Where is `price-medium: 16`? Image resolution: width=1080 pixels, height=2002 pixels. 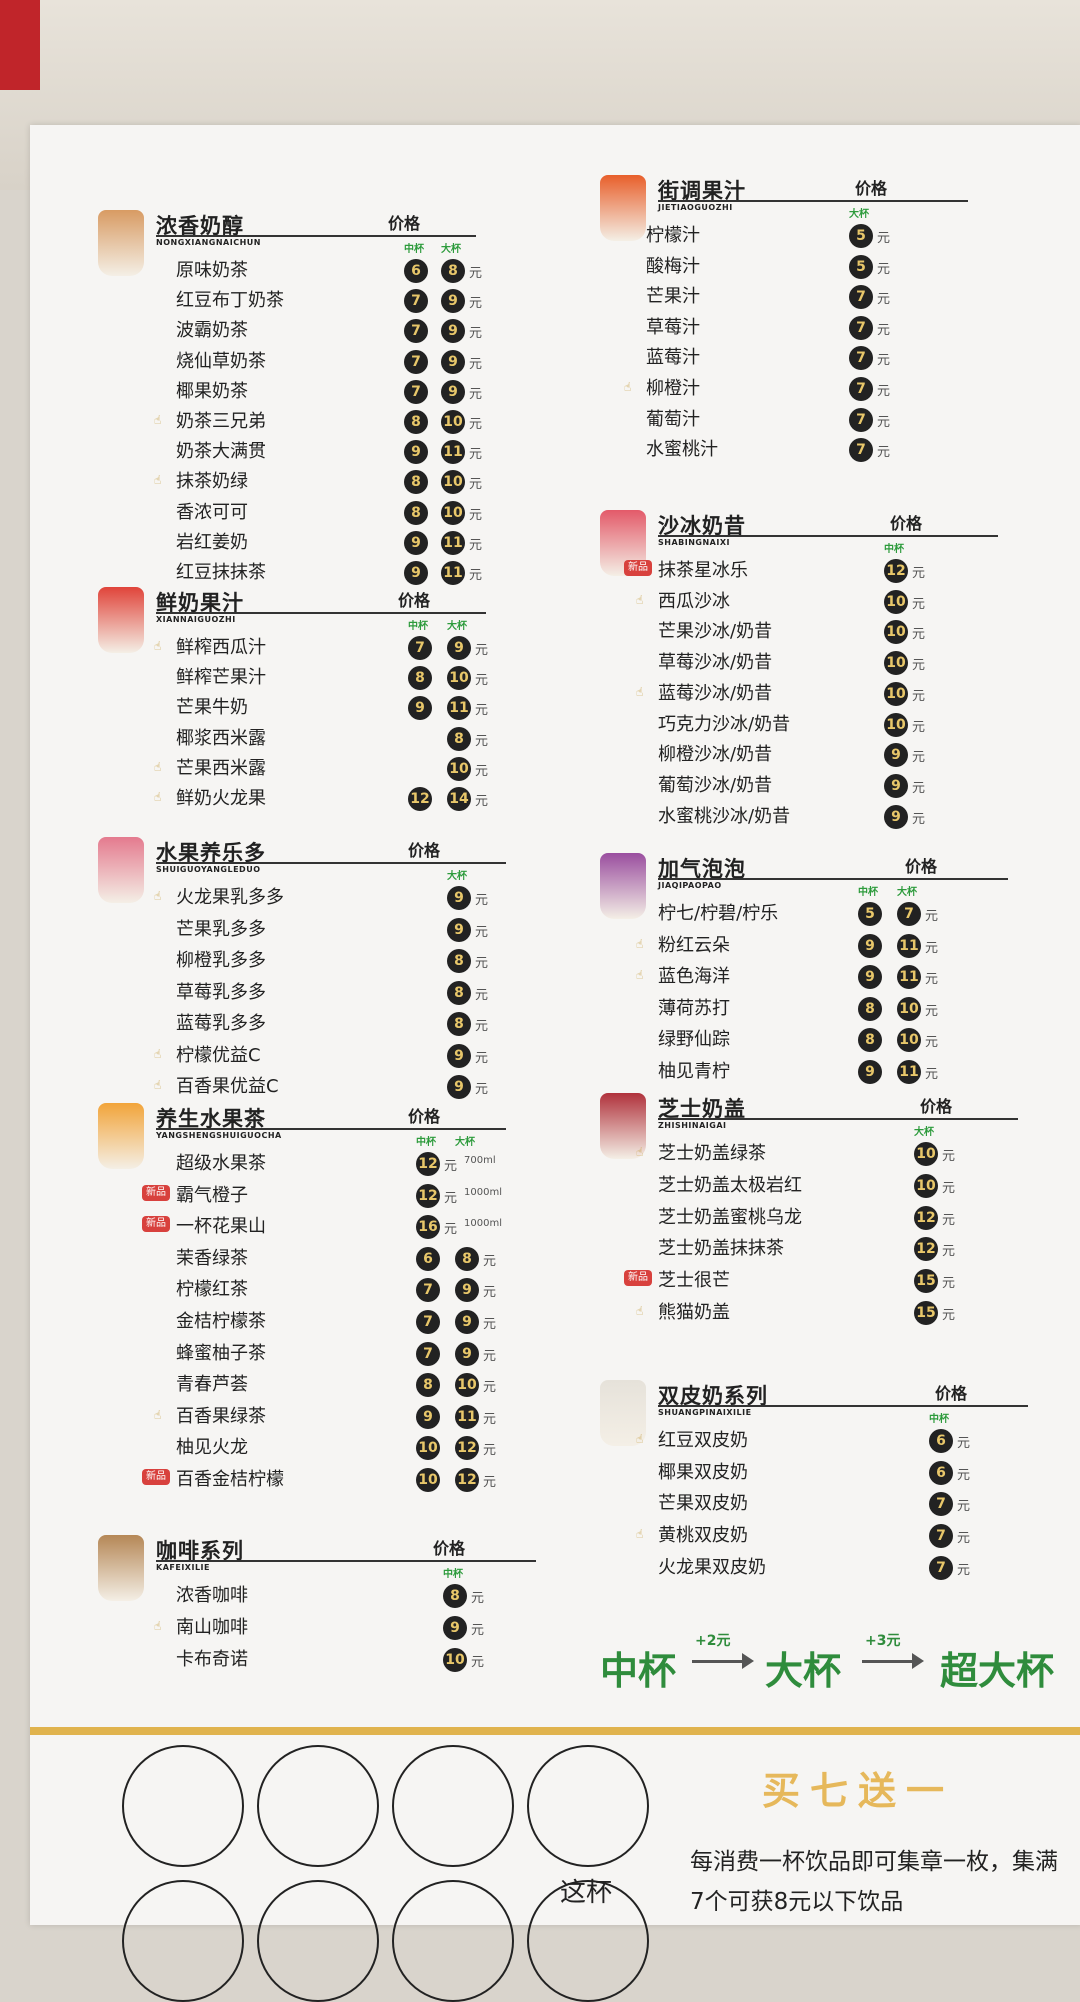
price-medium: 16 is located at coordinates (428, 1227).